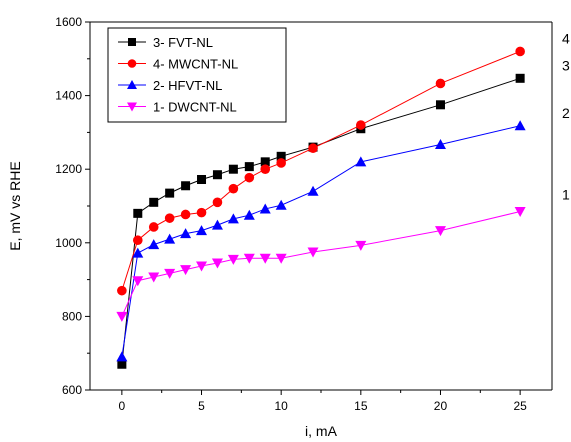 Image resolution: width=571 pixels, height=442 pixels. What do you see at coordinates (520, 406) in the screenshot?
I see `x-tick-label: 25` at bounding box center [520, 406].